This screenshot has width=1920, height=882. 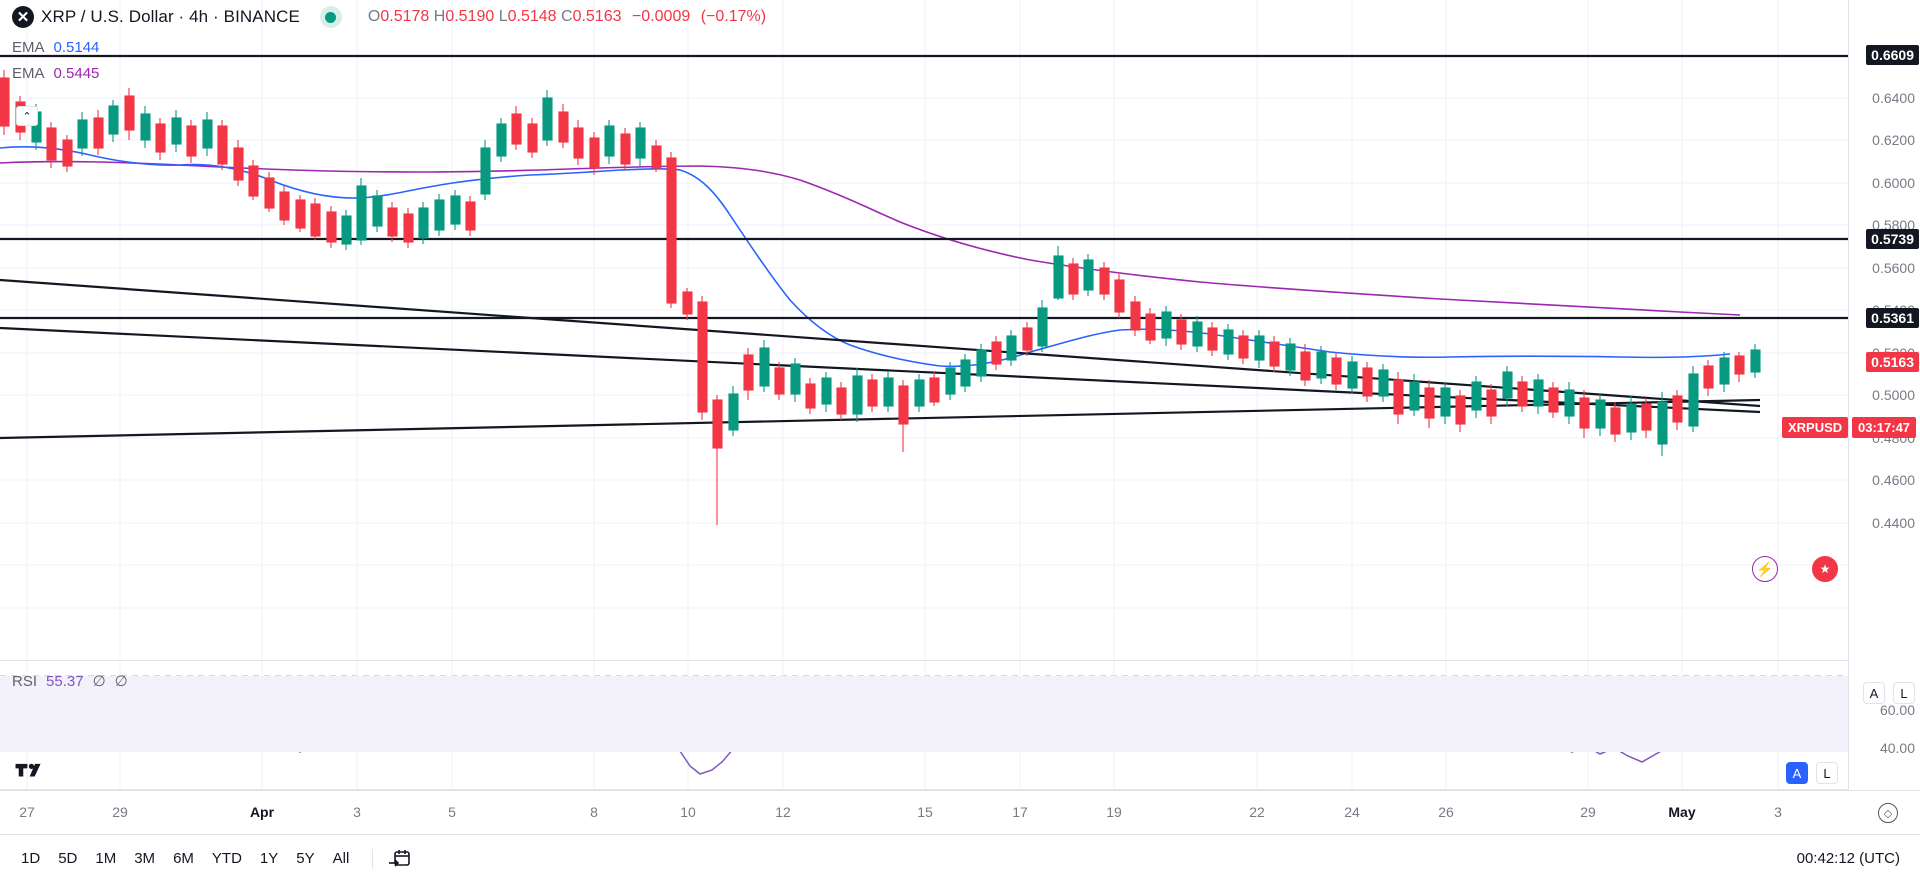 I want to click on last-price-symbol-badge: XRPUSD, so click(x=1815, y=427).